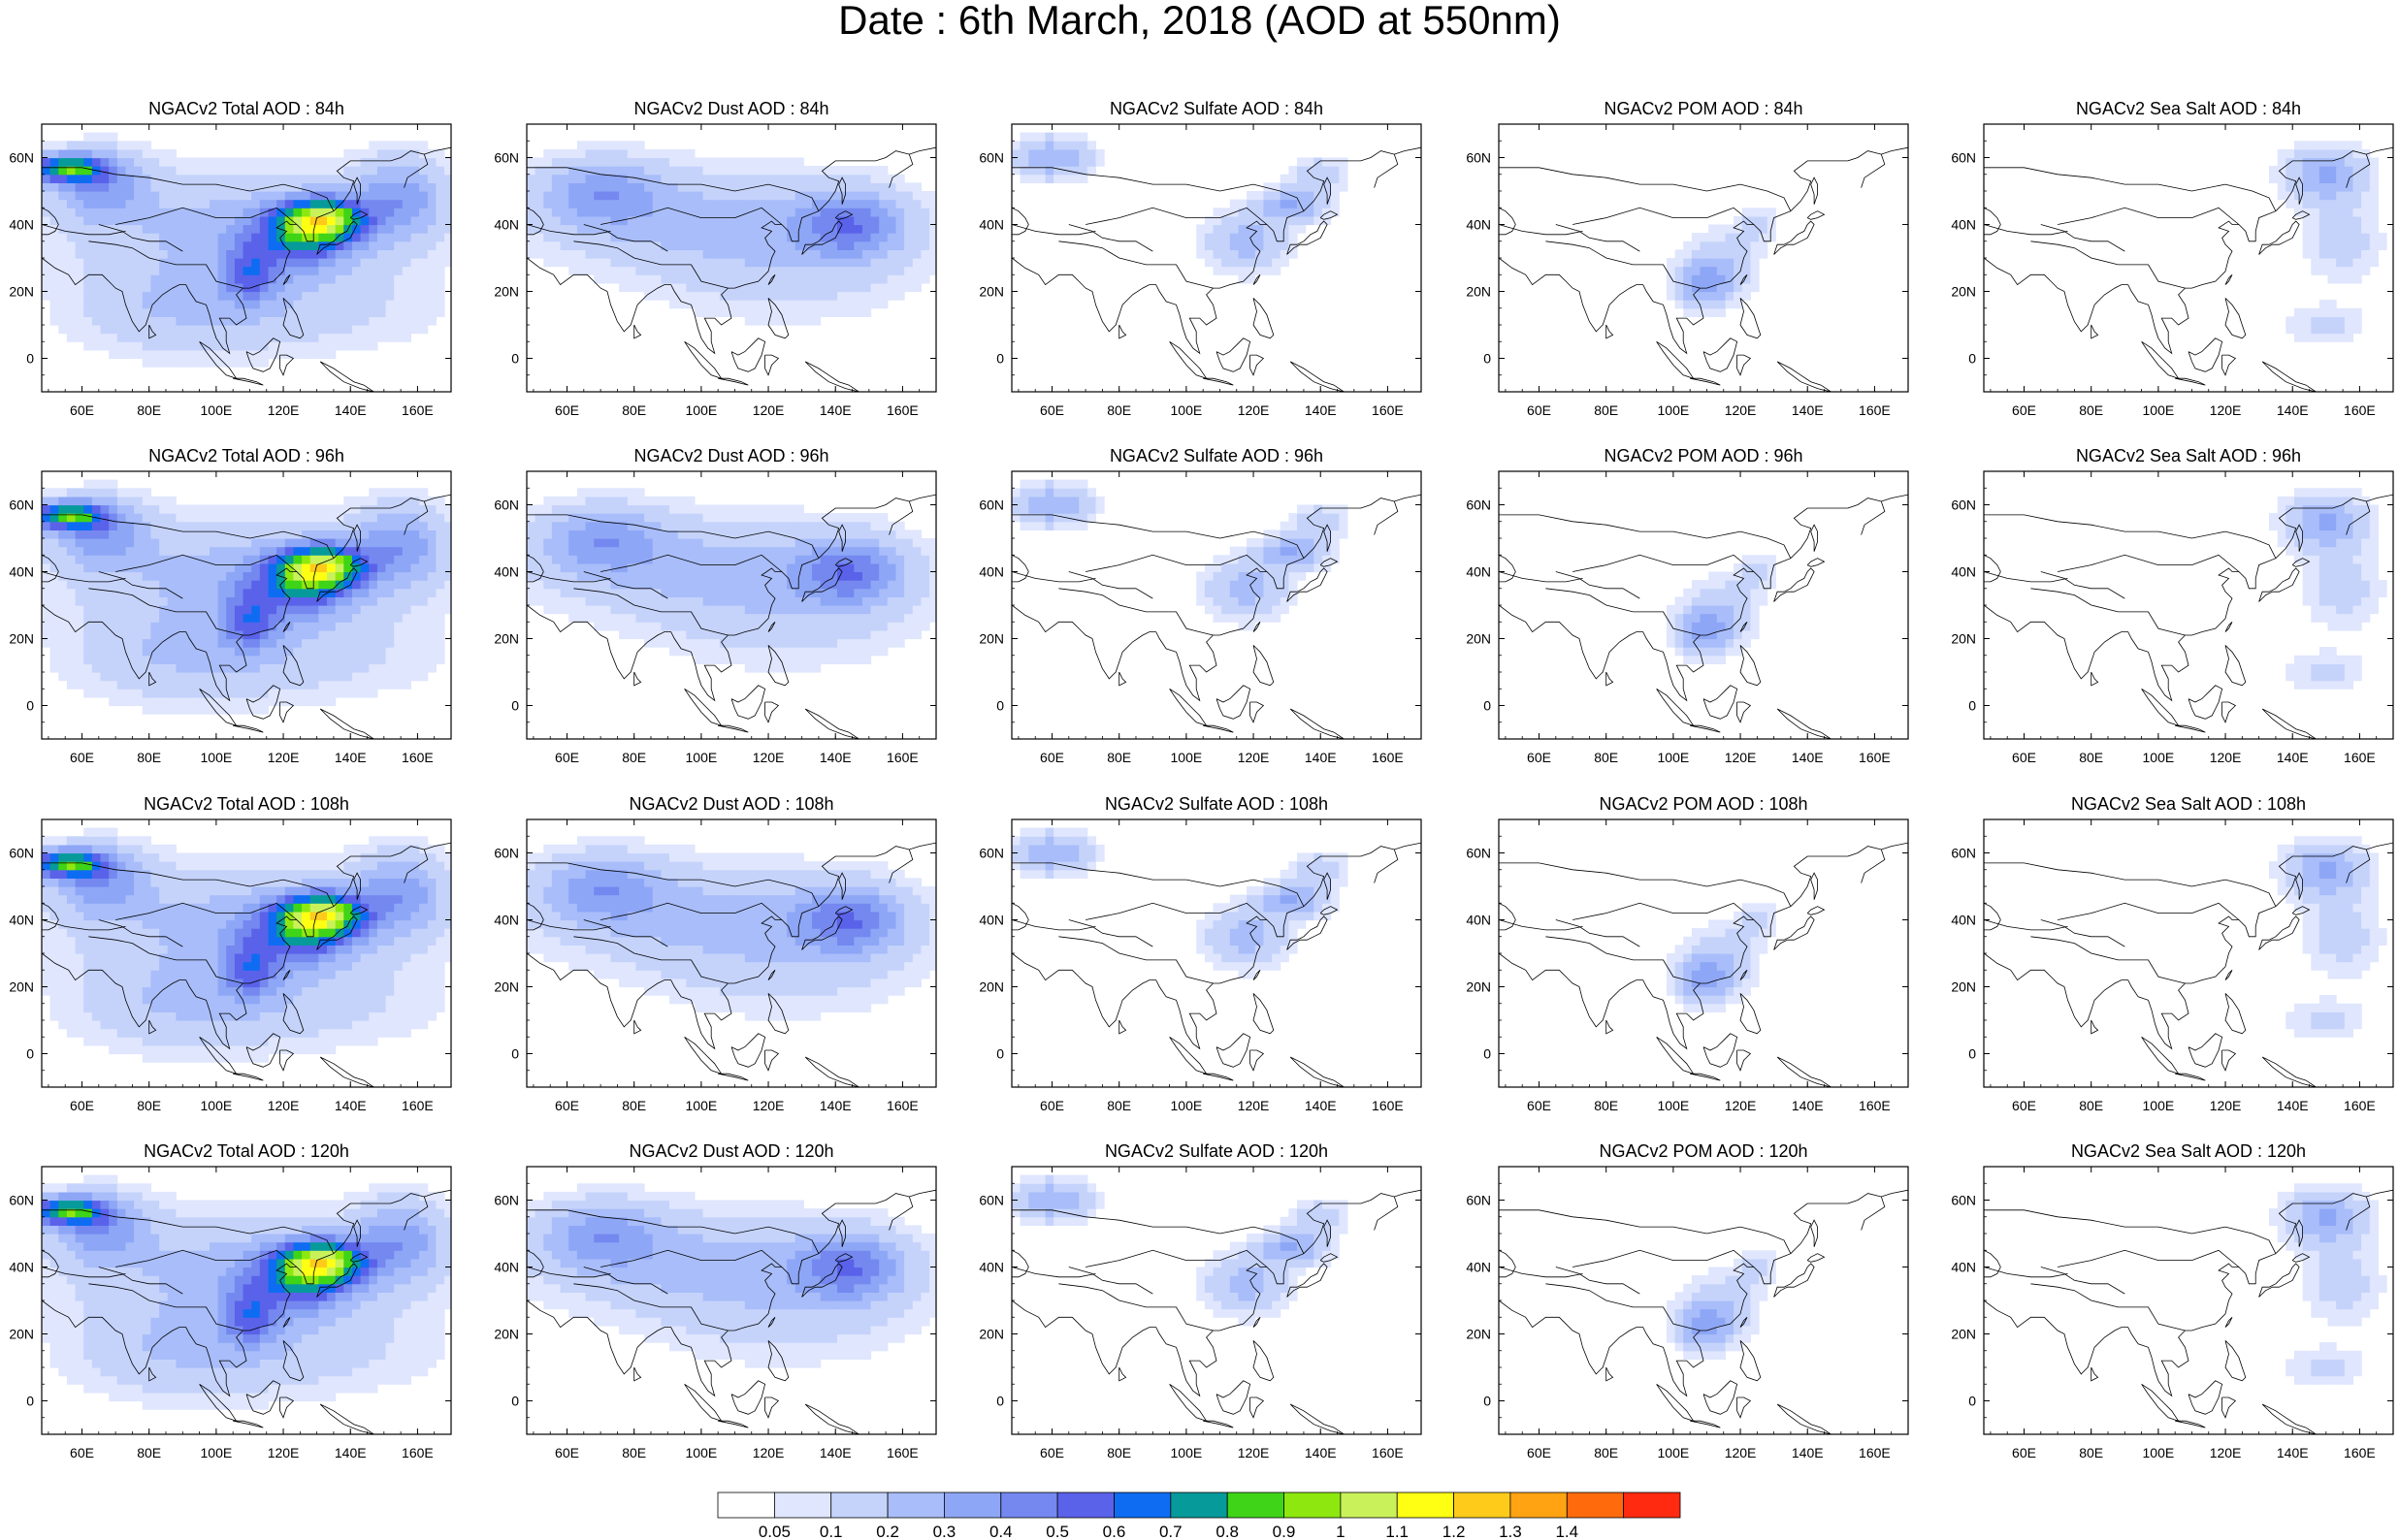 This screenshot has width=2399, height=1540. What do you see at coordinates (337, 237) in the screenshot?
I see `coastline` at bounding box center [337, 237].